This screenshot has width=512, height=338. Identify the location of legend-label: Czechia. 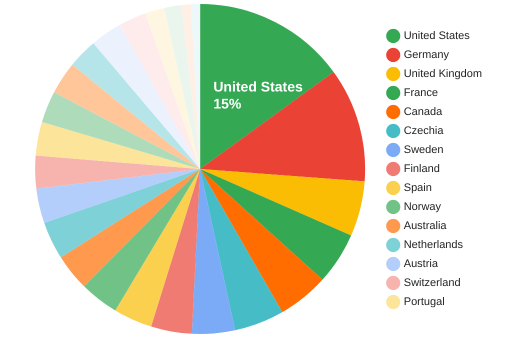
(424, 131).